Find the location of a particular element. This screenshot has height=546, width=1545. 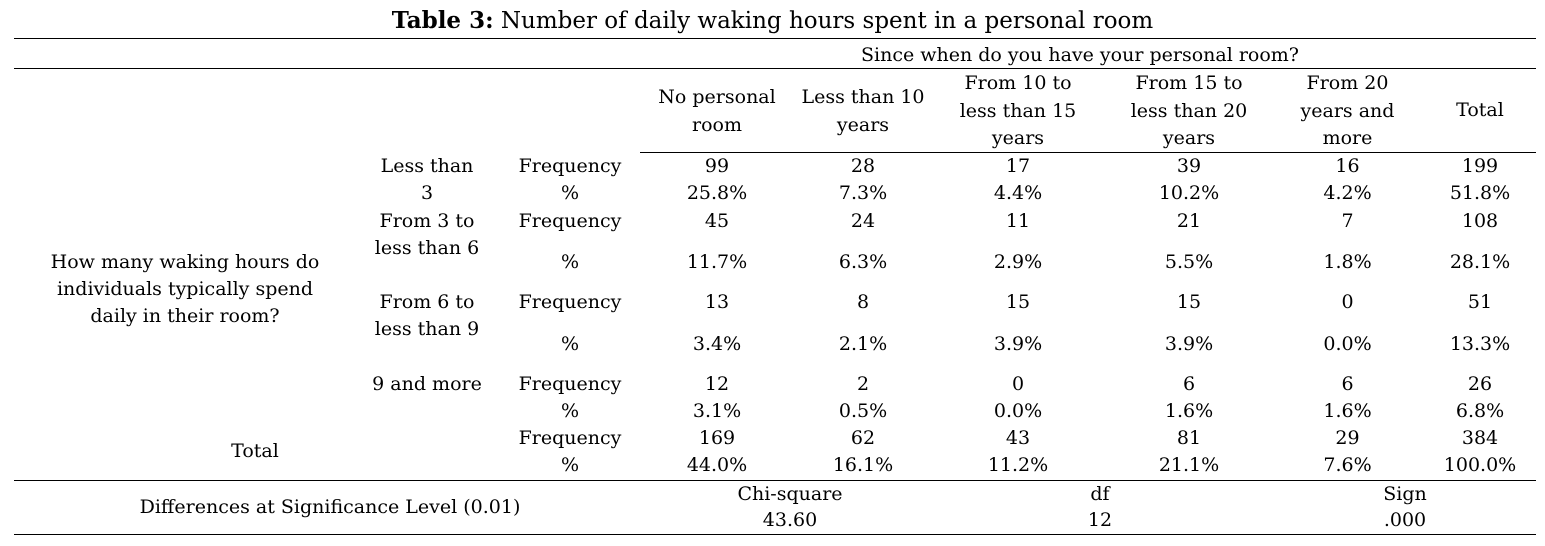

significance-label: Differences at Significance Level (0.01) is located at coordinates (330, 507).